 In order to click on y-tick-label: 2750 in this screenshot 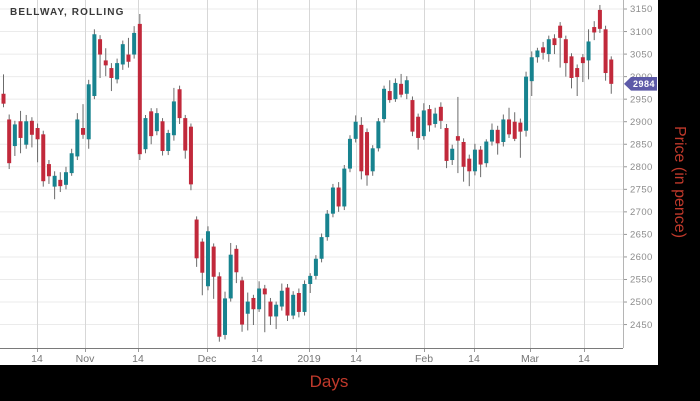, I will do `click(641, 190)`.